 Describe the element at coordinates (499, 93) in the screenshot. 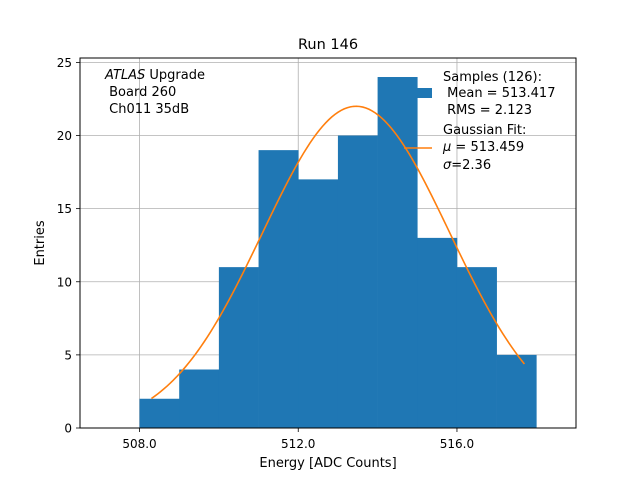

I see `legend-samples-mean: Mean = 513.417` at that location.